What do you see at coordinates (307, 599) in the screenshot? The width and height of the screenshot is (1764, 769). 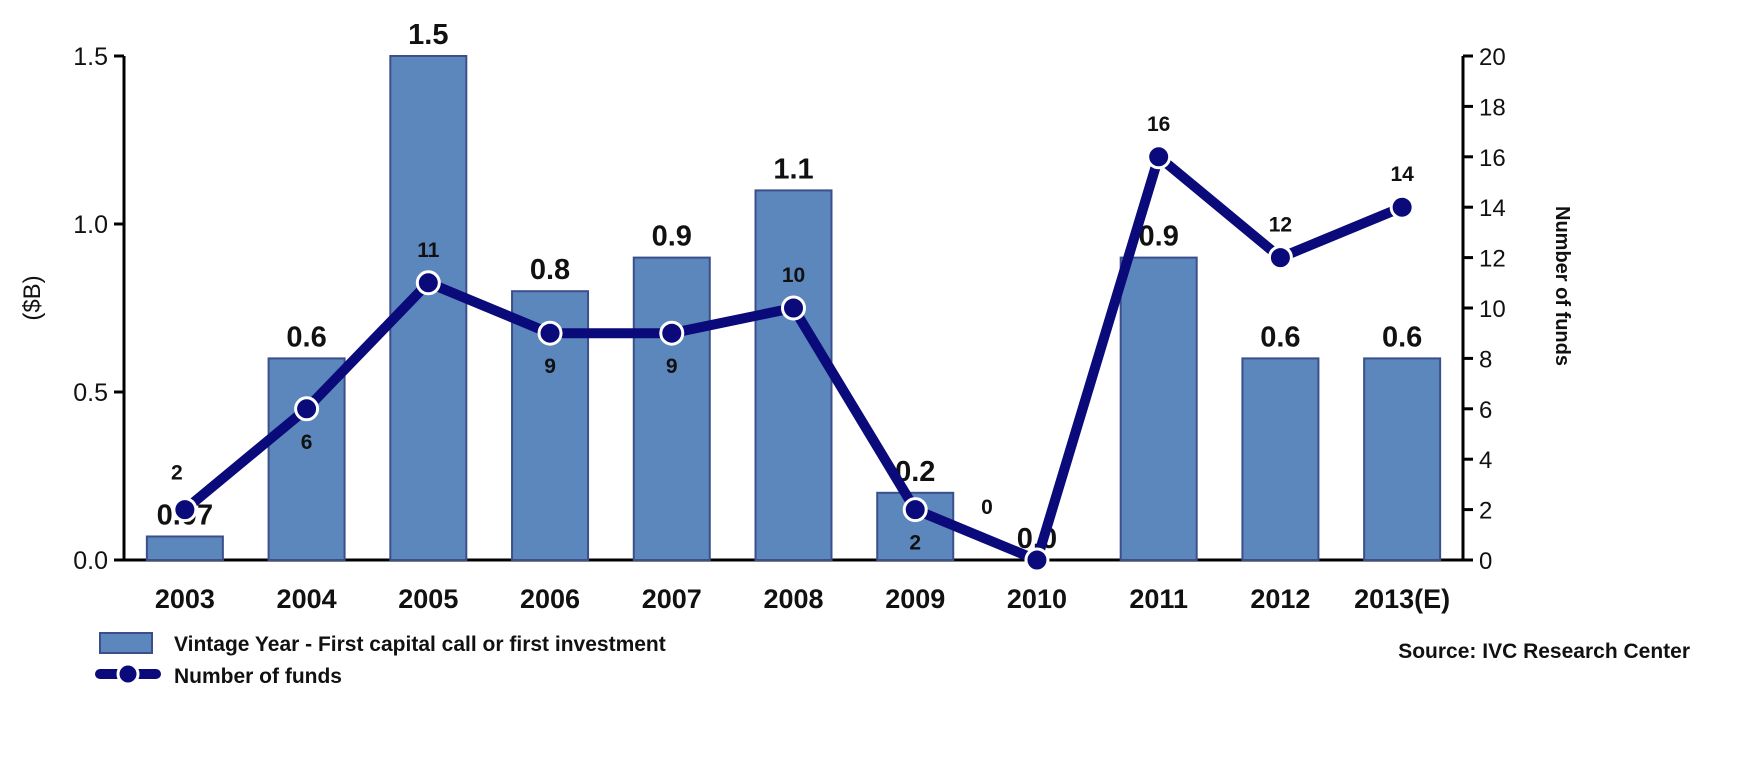 I see `x-tick-label: 2004` at bounding box center [307, 599].